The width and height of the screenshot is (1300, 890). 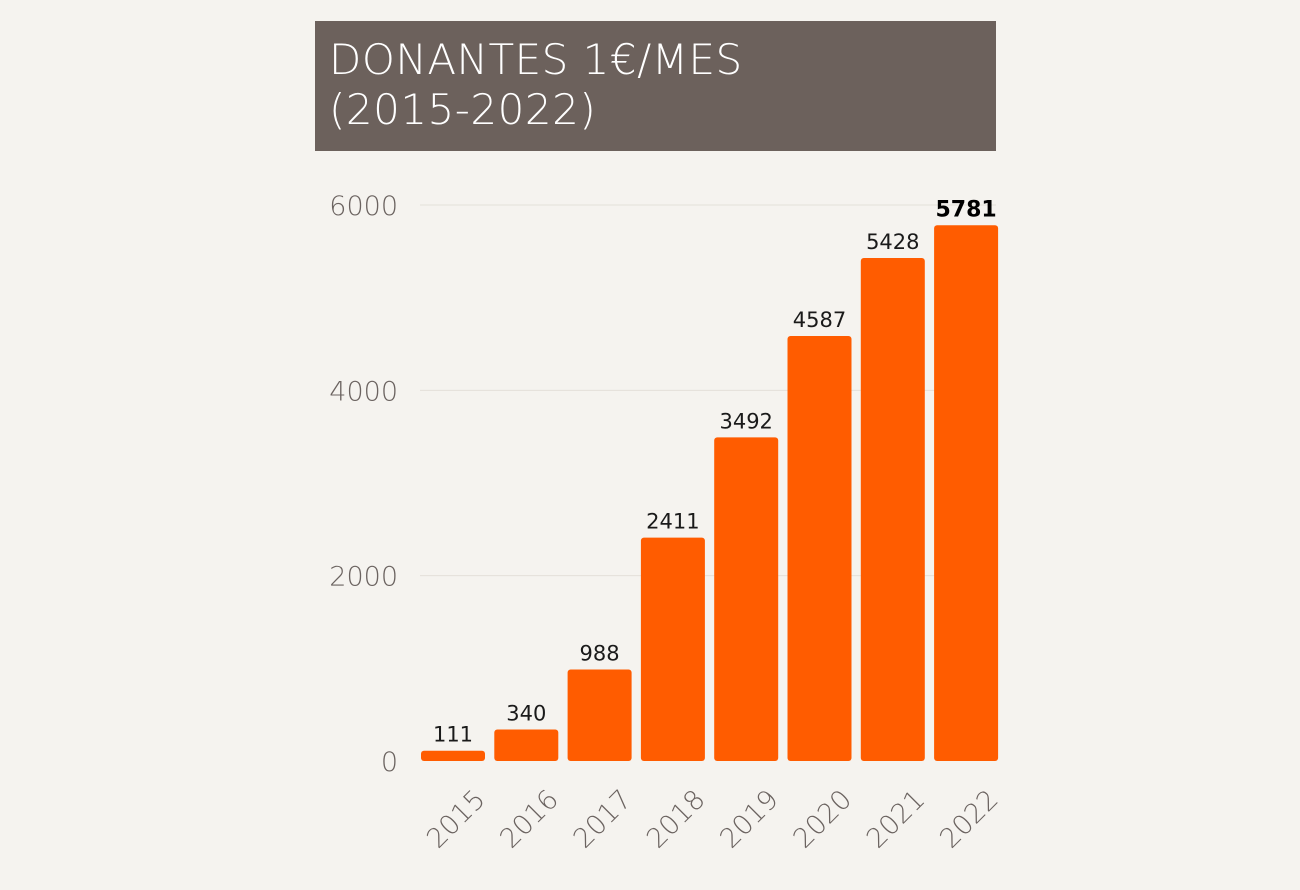 I want to click on x-tick-label-2016: 2016, so click(x=529, y=819).